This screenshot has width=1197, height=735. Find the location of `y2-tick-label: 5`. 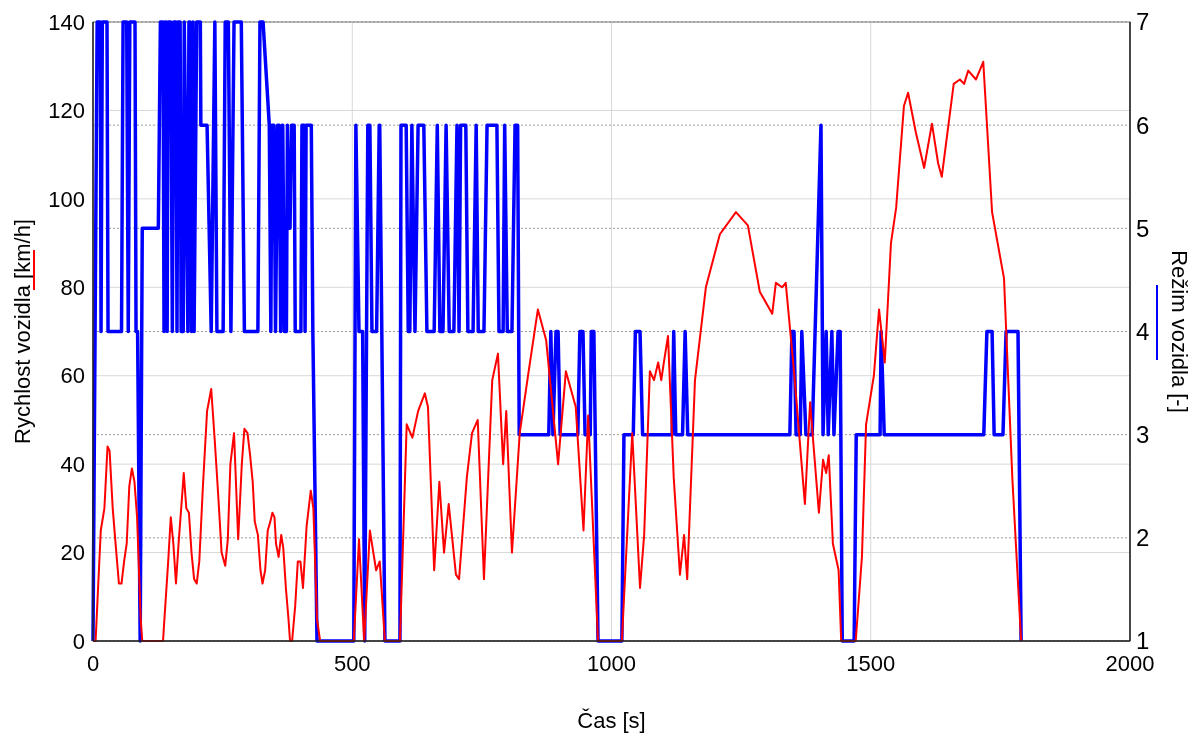

y2-tick-label: 5 is located at coordinates (1143, 228).